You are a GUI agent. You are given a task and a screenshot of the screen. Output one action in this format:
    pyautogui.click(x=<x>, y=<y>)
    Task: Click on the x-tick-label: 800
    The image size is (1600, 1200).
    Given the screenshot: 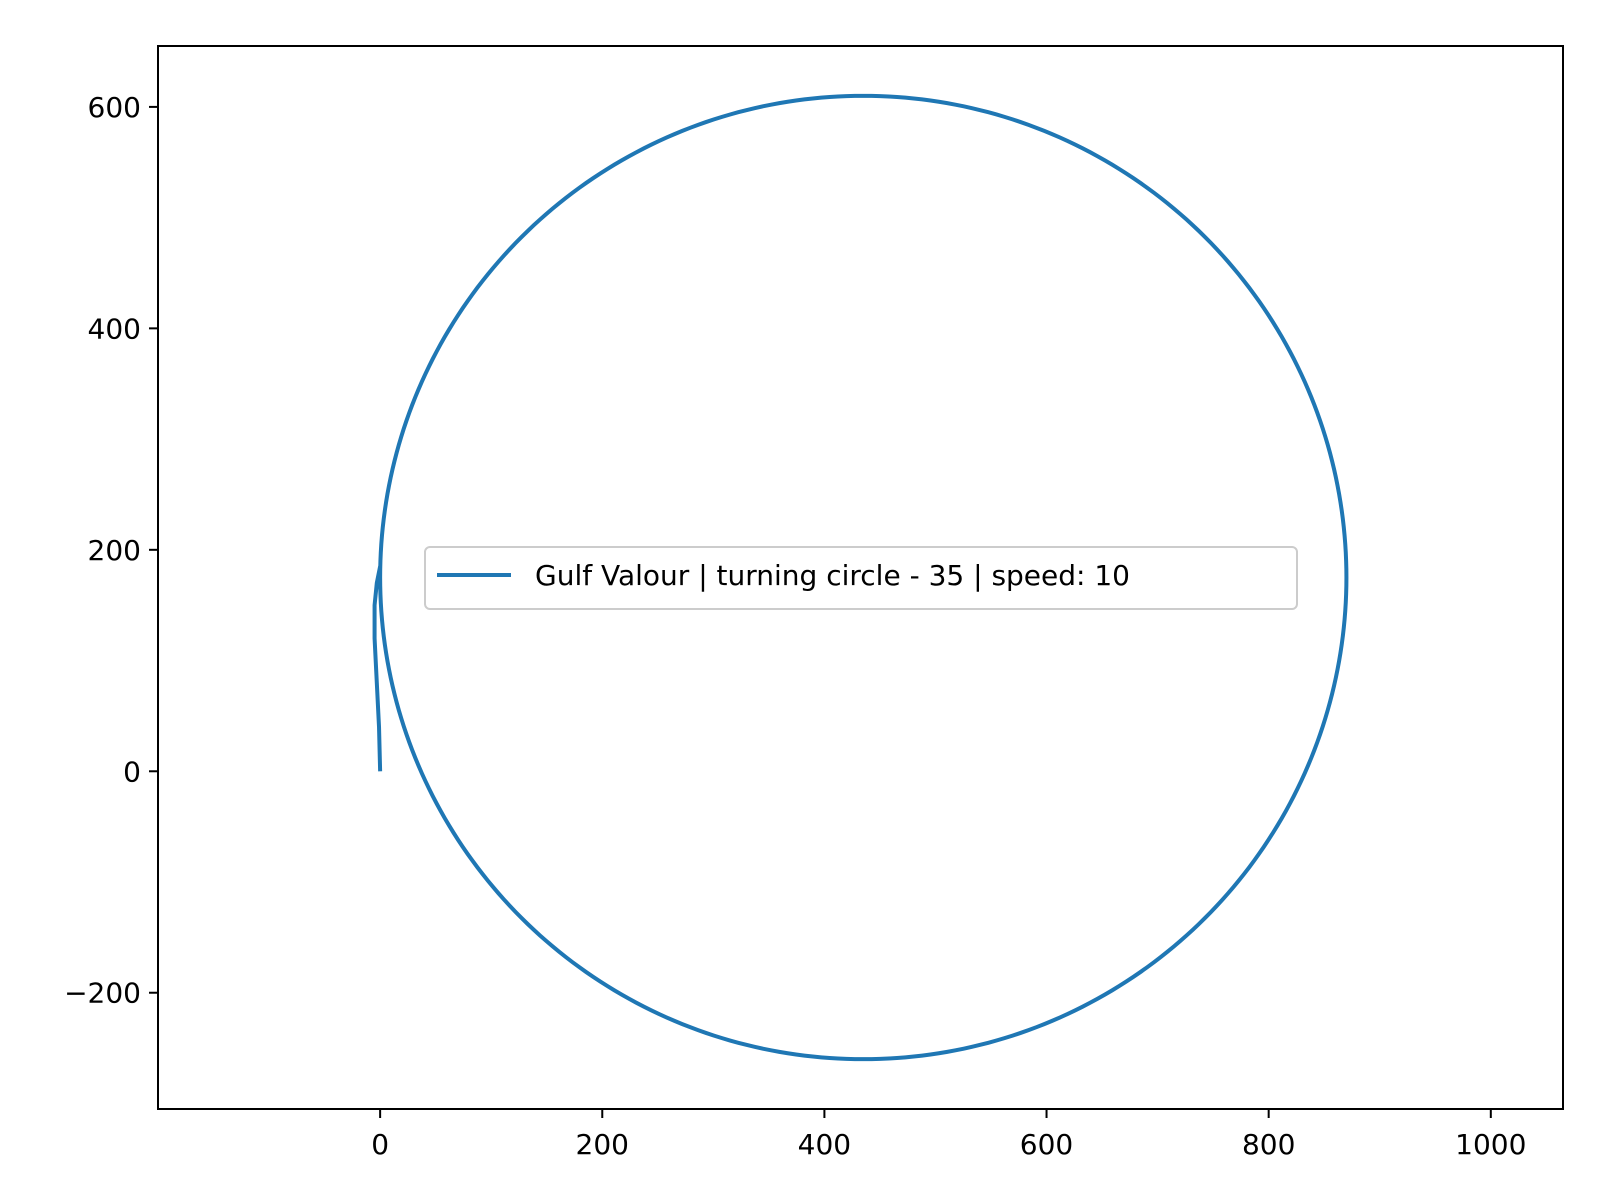 What is the action you would take?
    pyautogui.click(x=1268, y=1144)
    